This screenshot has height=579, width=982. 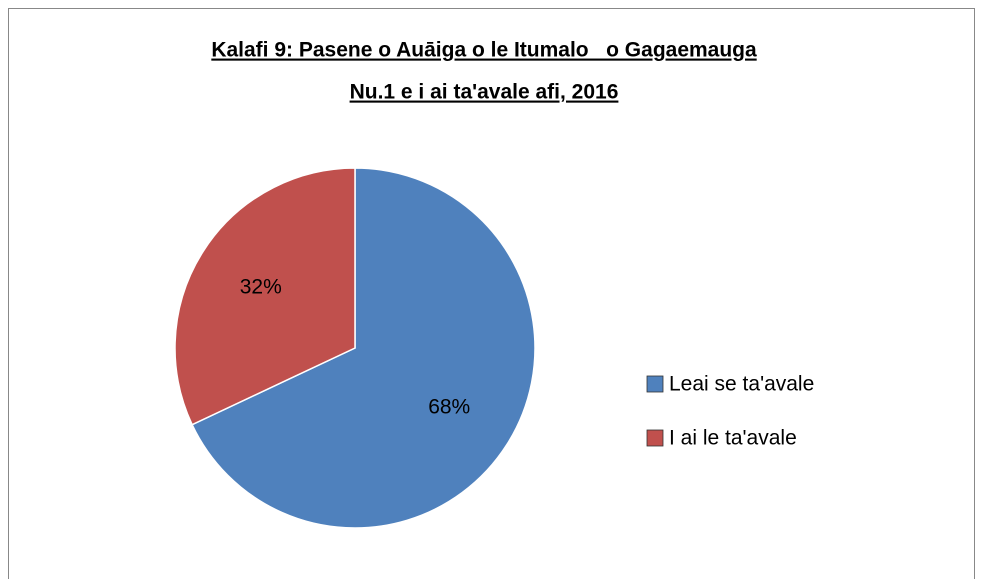 What do you see at coordinates (449, 406) in the screenshot?
I see `data-label: 68%` at bounding box center [449, 406].